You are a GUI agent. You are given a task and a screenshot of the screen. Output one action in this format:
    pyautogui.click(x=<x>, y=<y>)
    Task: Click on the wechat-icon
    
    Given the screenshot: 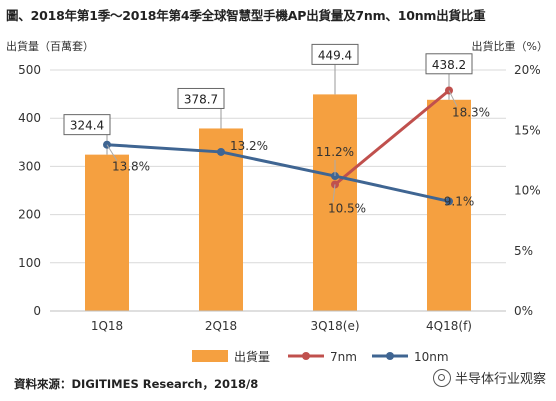 What is the action you would take?
    pyautogui.click(x=441, y=377)
    